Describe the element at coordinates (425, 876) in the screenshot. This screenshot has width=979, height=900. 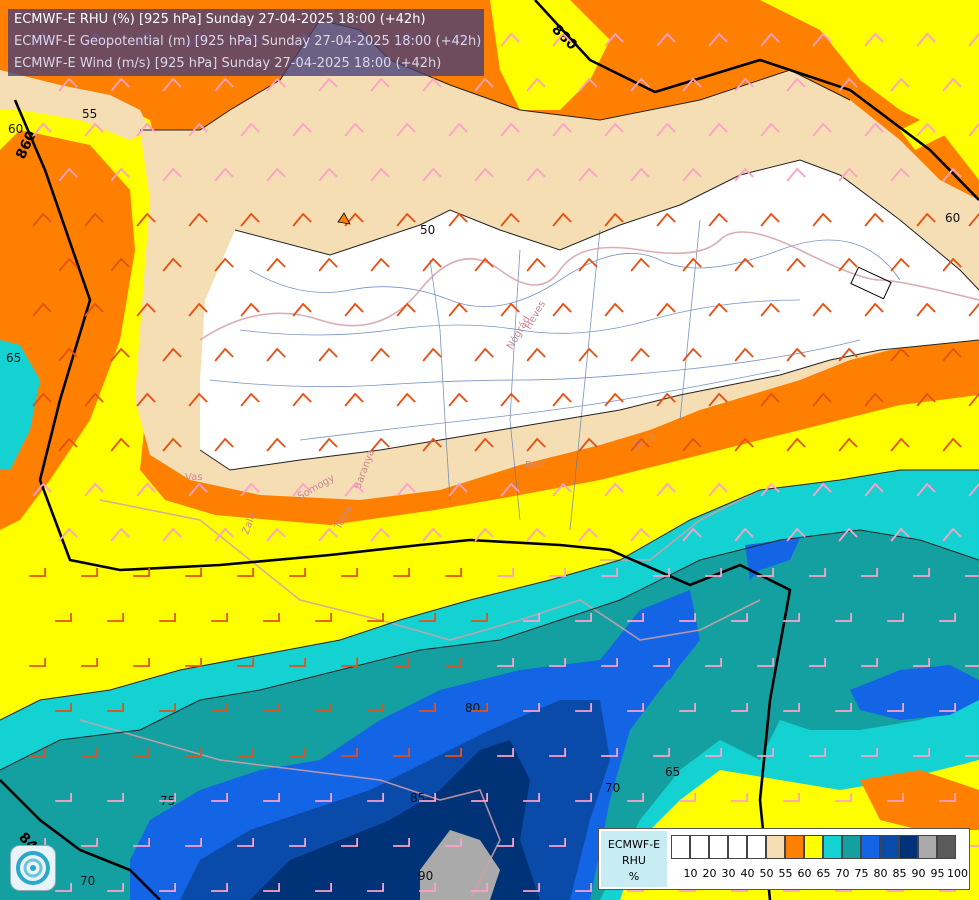
I see `rhu-label-90: 90` at that location.